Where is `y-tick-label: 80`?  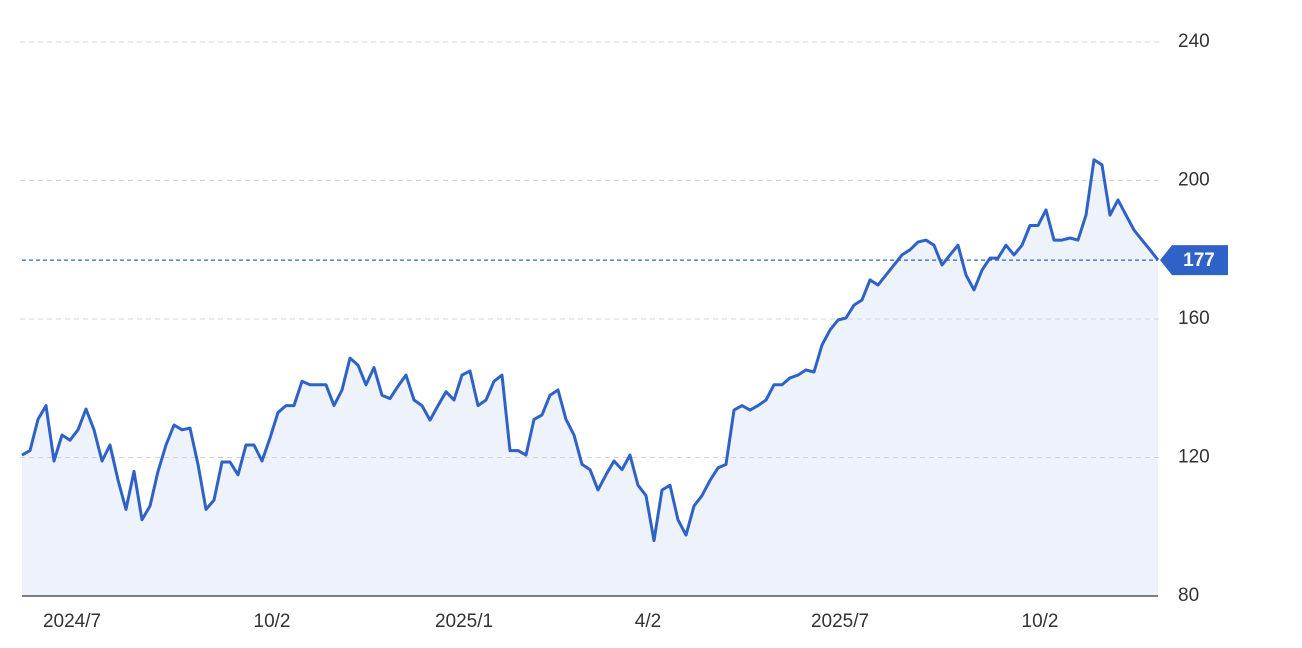
y-tick-label: 80 is located at coordinates (1188, 595).